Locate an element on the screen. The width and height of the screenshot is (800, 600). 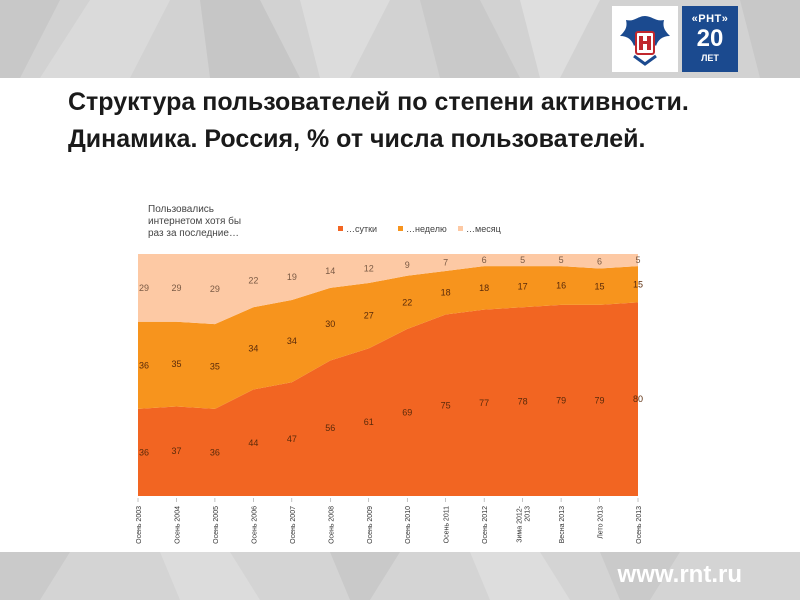
data-label: 19 is located at coordinates (292, 277).